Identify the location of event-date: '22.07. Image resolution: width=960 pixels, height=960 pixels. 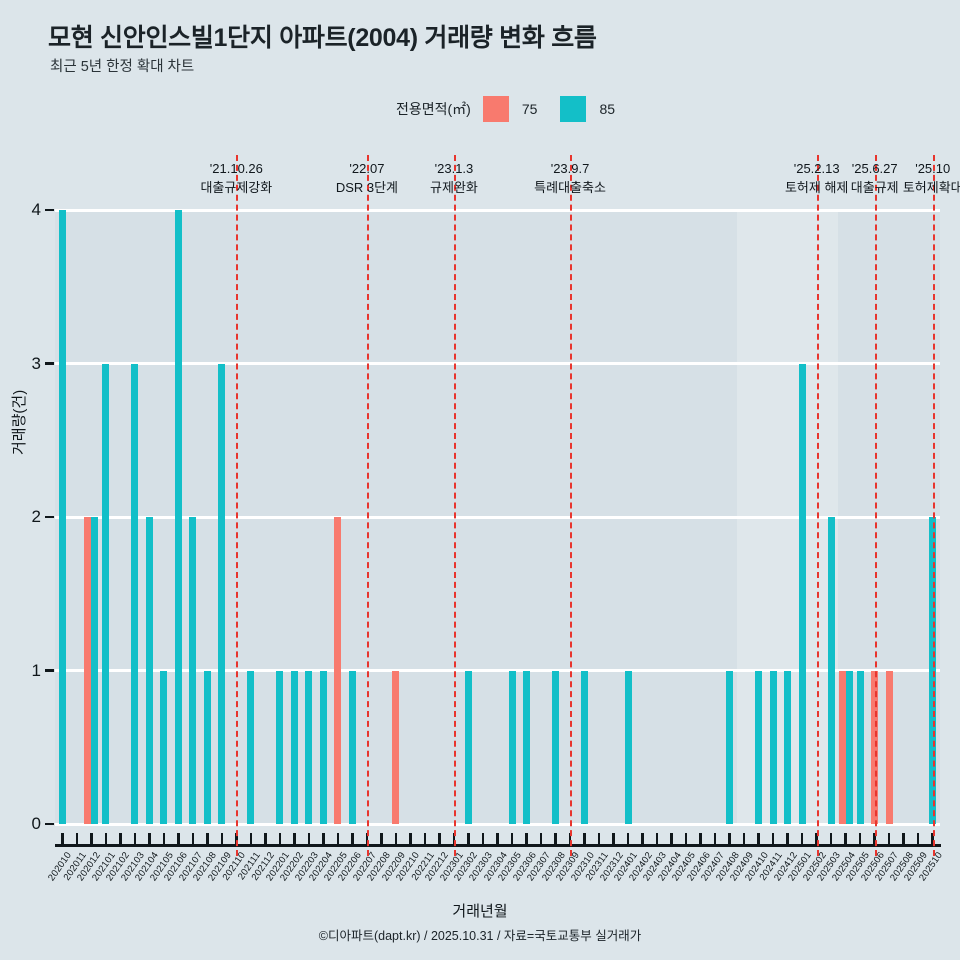
(367, 168).